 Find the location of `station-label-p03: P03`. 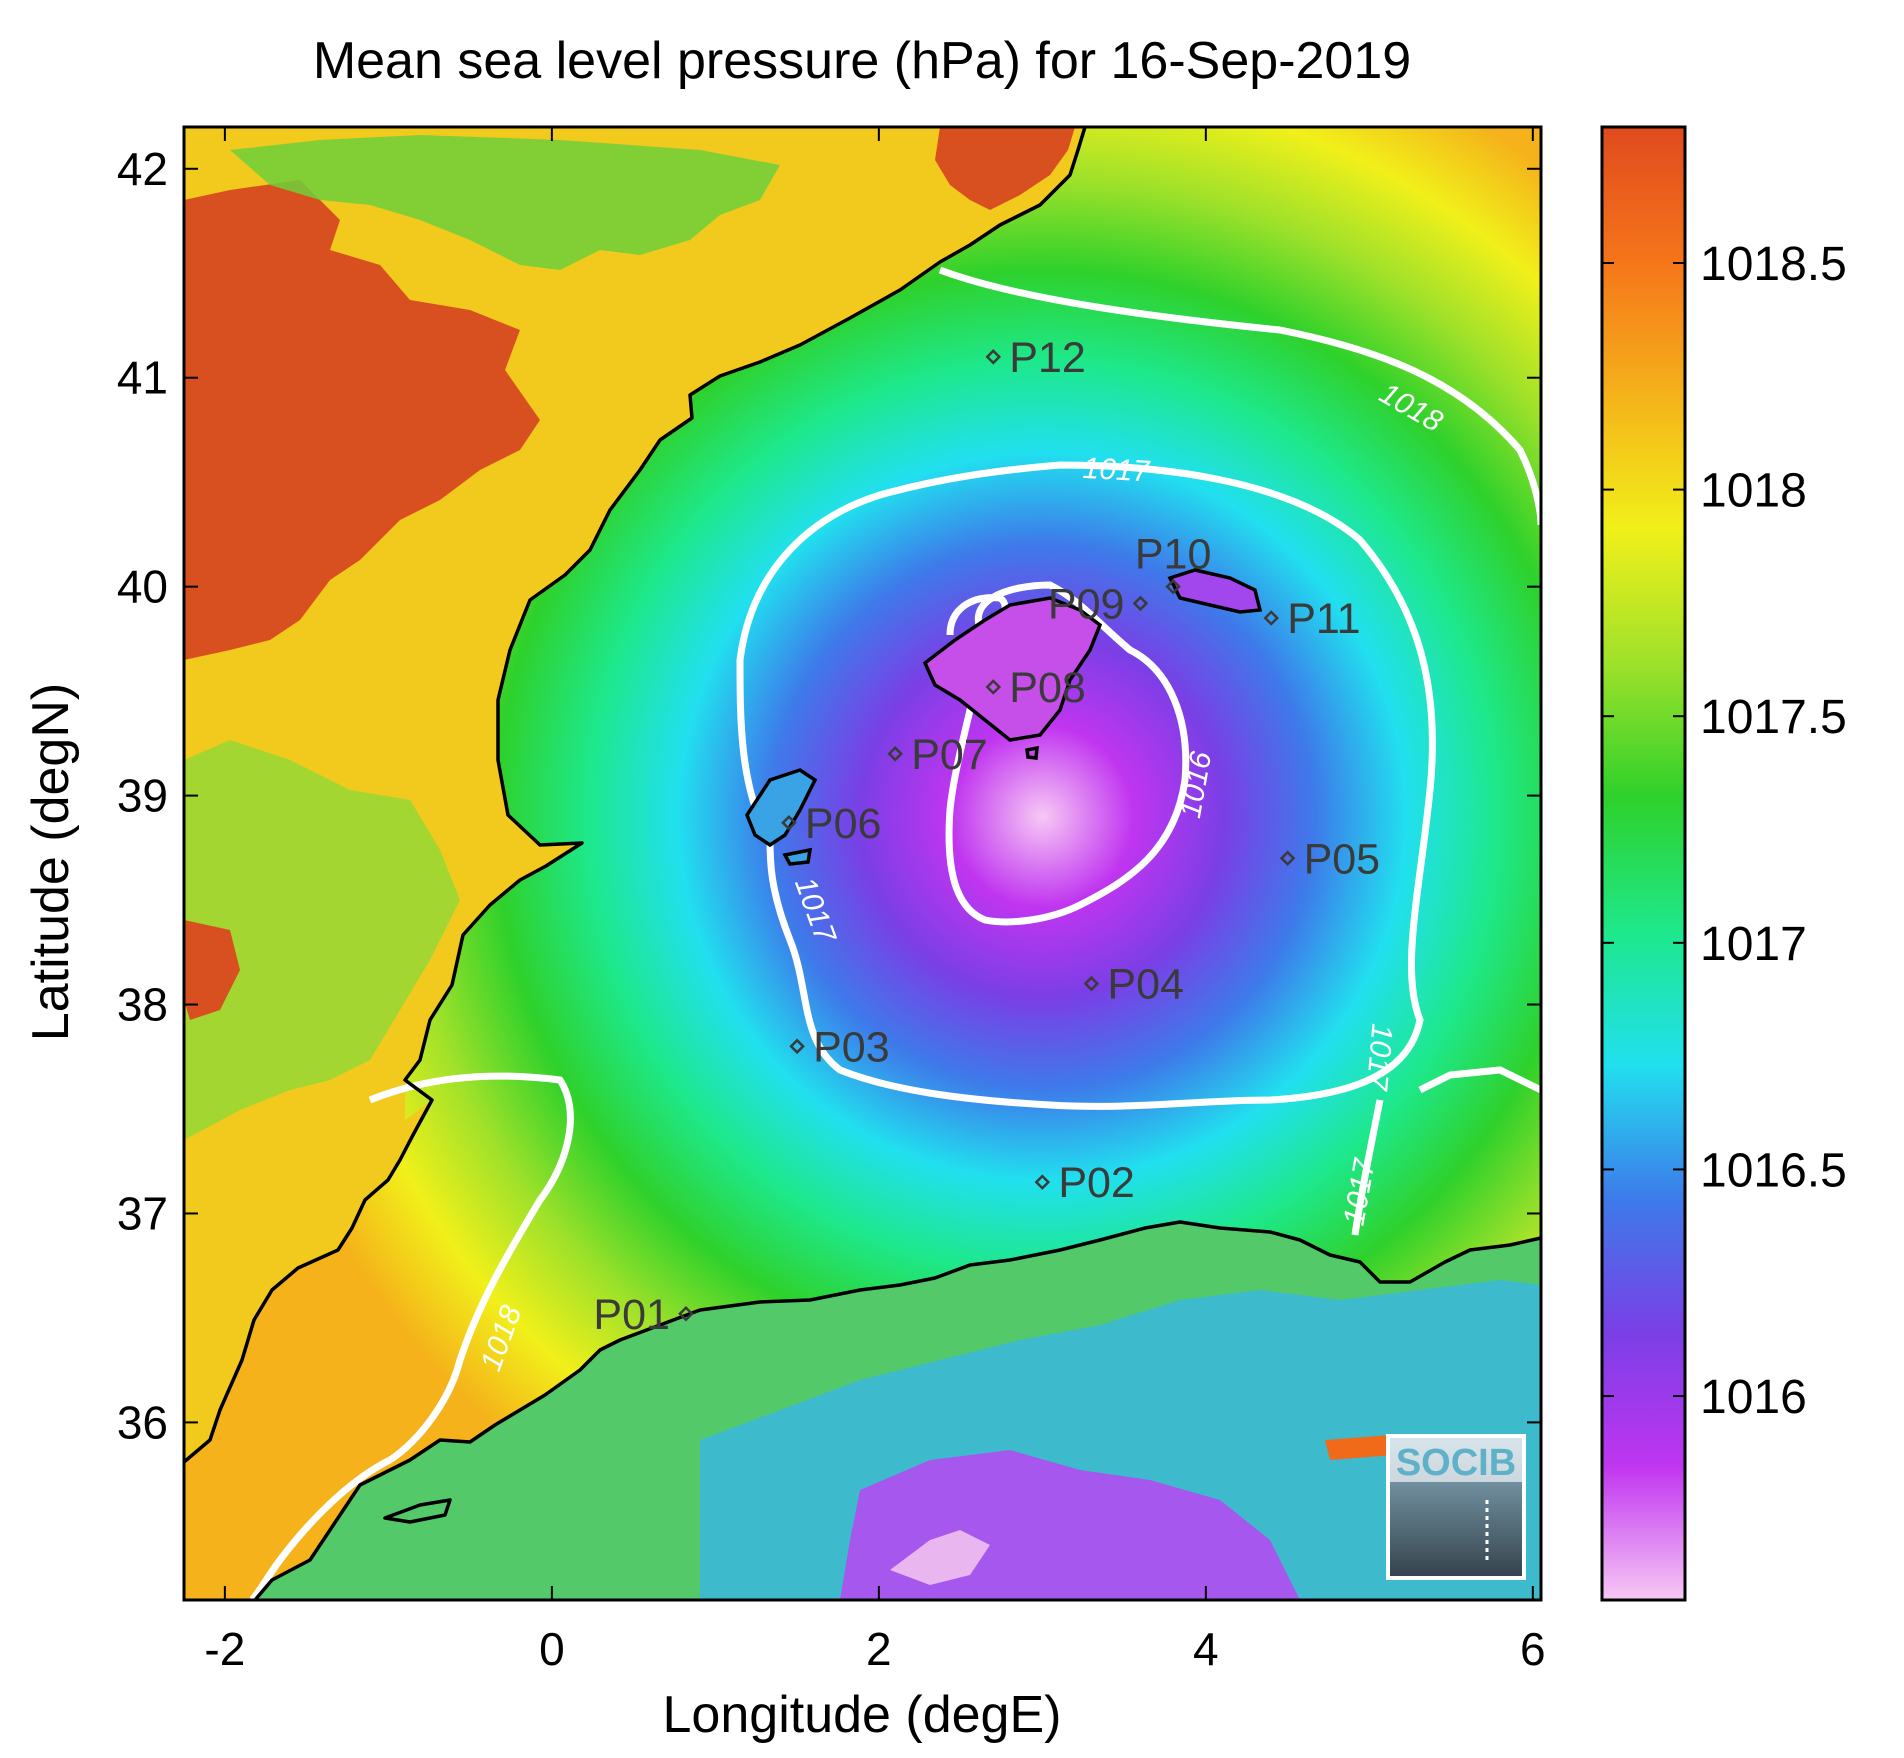

station-label-p03: P03 is located at coordinates (851, 1047).